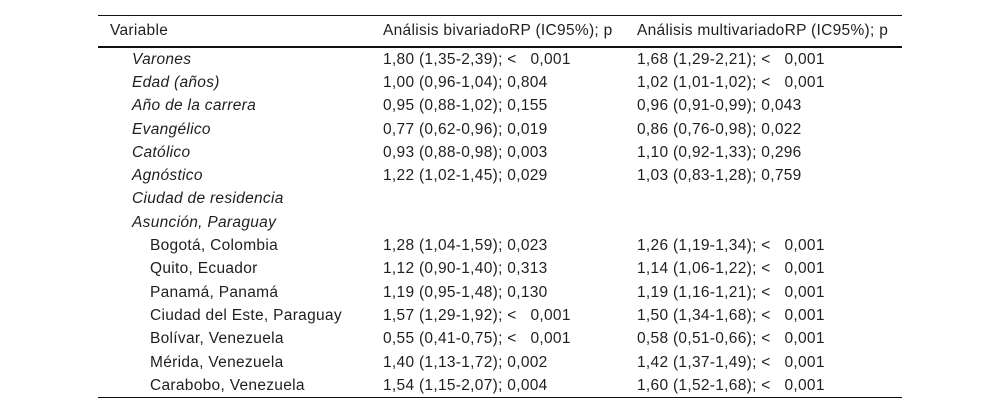  What do you see at coordinates (477, 59) in the screenshot?
I see `bivariate-value: 1,80 (1,35-2,39); < 0,001` at bounding box center [477, 59].